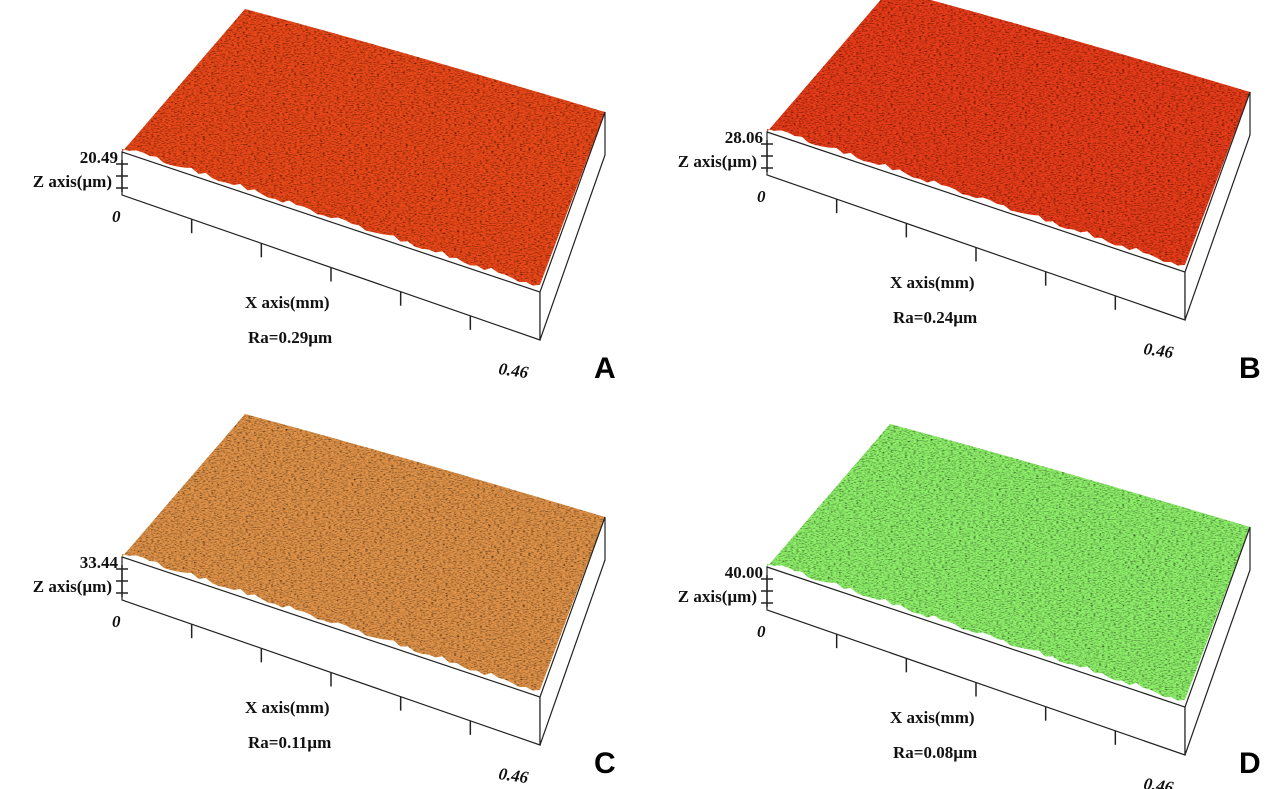 The height and width of the screenshot is (789, 1285). Describe the element at coordinates (1250, 763) in the screenshot. I see `panel-letter: D` at that location.